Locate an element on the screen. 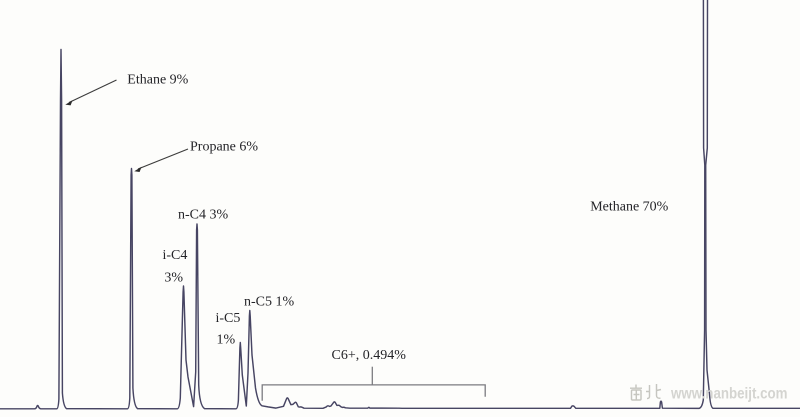 The image size is (800, 417). svg-text: n-C5 1% is located at coordinates (269, 301).